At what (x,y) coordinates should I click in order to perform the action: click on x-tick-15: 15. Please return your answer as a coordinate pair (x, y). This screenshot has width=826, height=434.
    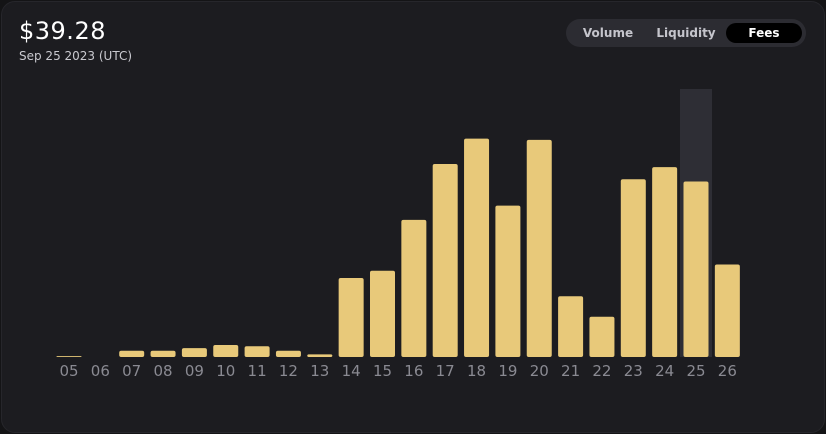
    Looking at the image, I should click on (382, 371).